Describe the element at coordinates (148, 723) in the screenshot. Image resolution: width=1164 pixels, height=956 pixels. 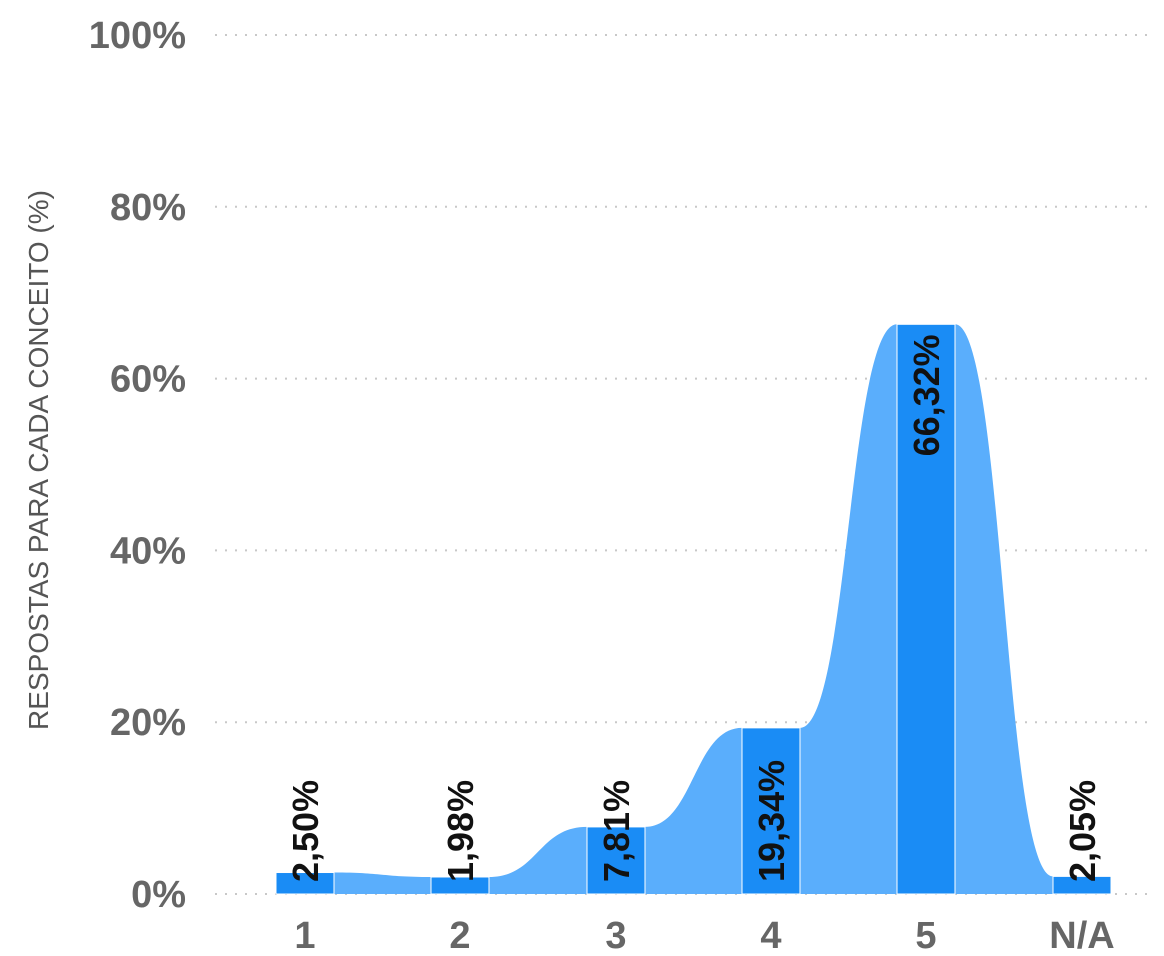
I see `y-tick-label: 20%` at that location.